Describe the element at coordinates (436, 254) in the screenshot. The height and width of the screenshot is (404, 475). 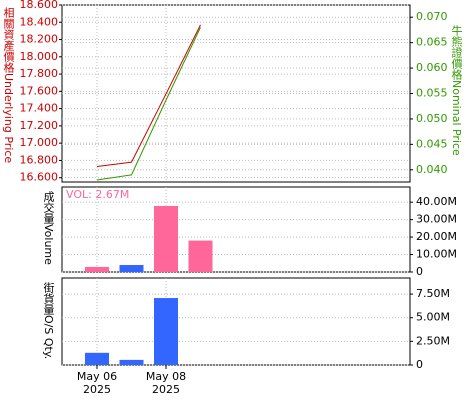
I see `y2-tick-label: 10.00M` at that location.